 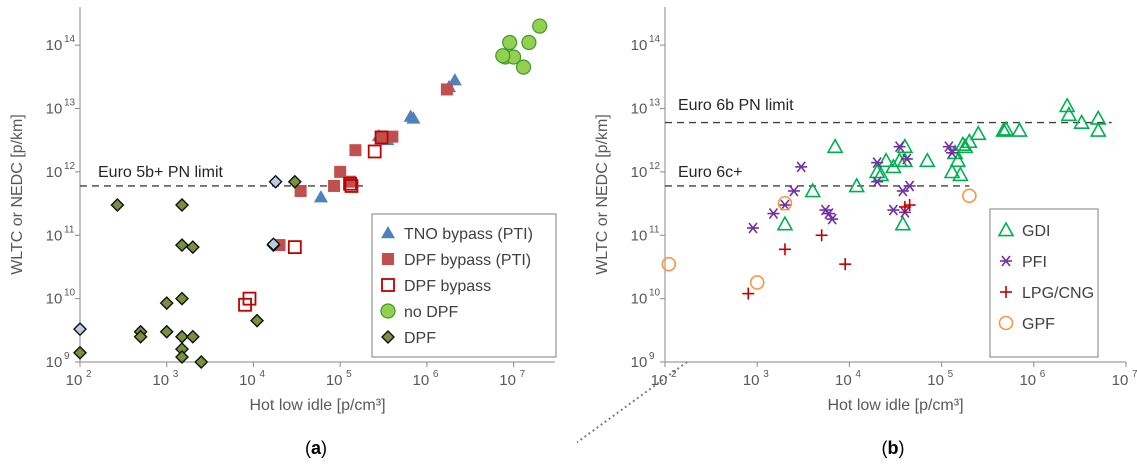 I want to click on series-gpf, so click(x=819, y=239).